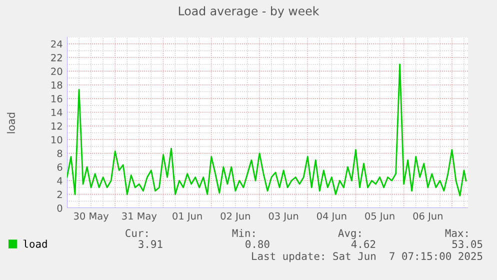  I want to click on text: Cur:, so click(137, 233).